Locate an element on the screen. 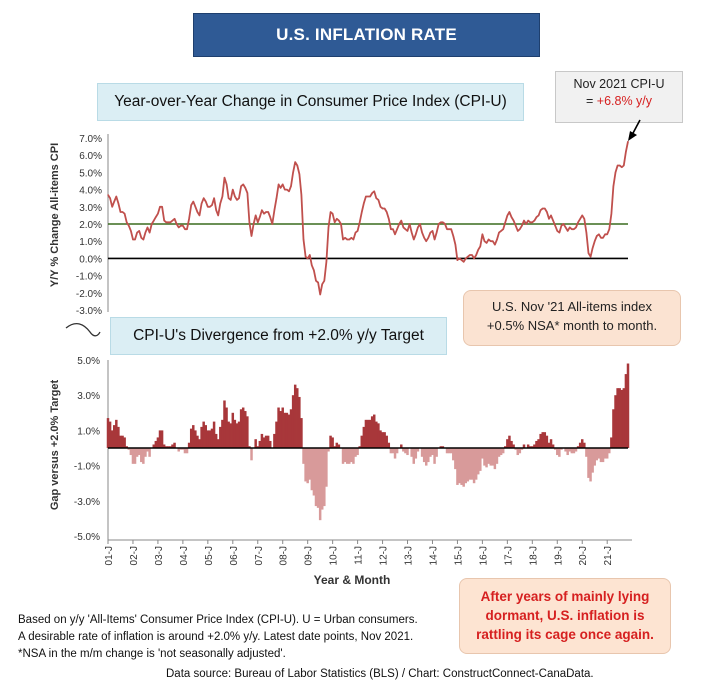  bottom-y-tick-label: 5.0% is located at coordinates (88, 361).